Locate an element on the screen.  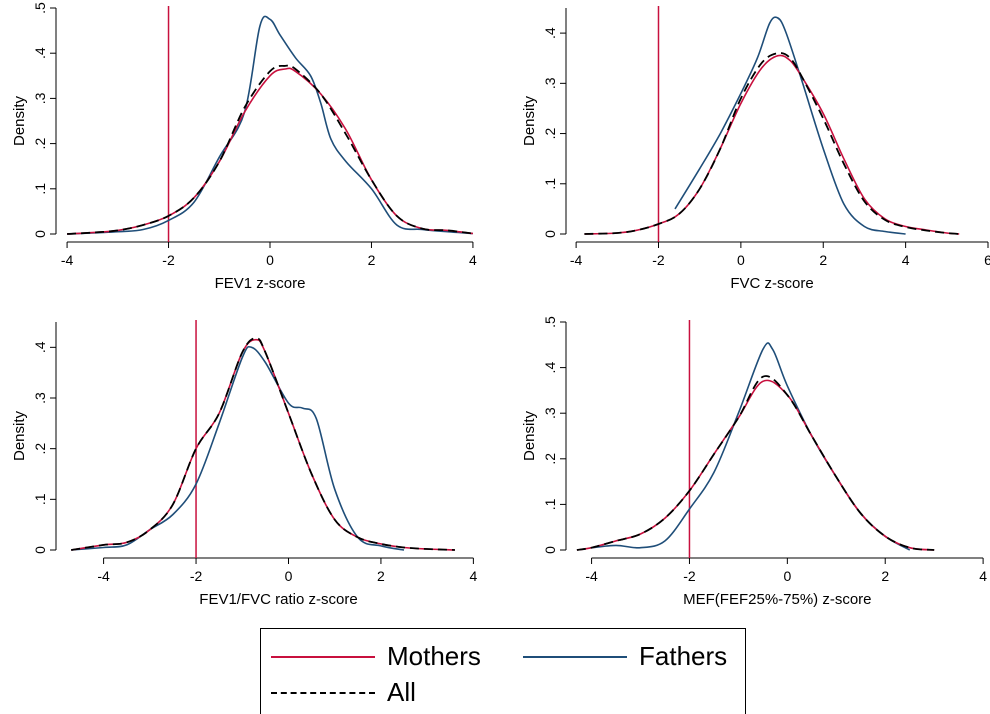
legend-label-fathers: Fathers is located at coordinates (683, 656).